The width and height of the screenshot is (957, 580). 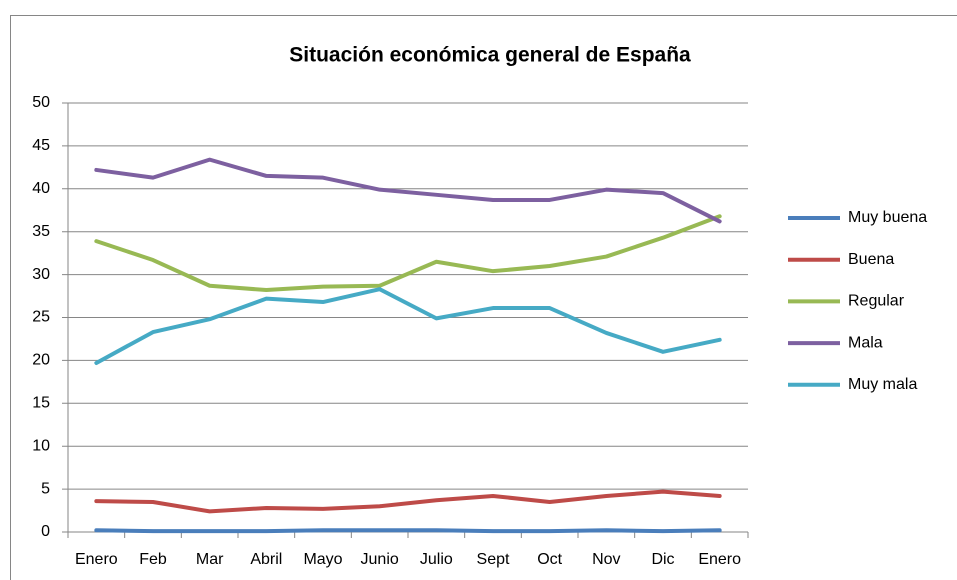 What do you see at coordinates (865, 342) in the screenshot?
I see `legend-label: Mala` at bounding box center [865, 342].